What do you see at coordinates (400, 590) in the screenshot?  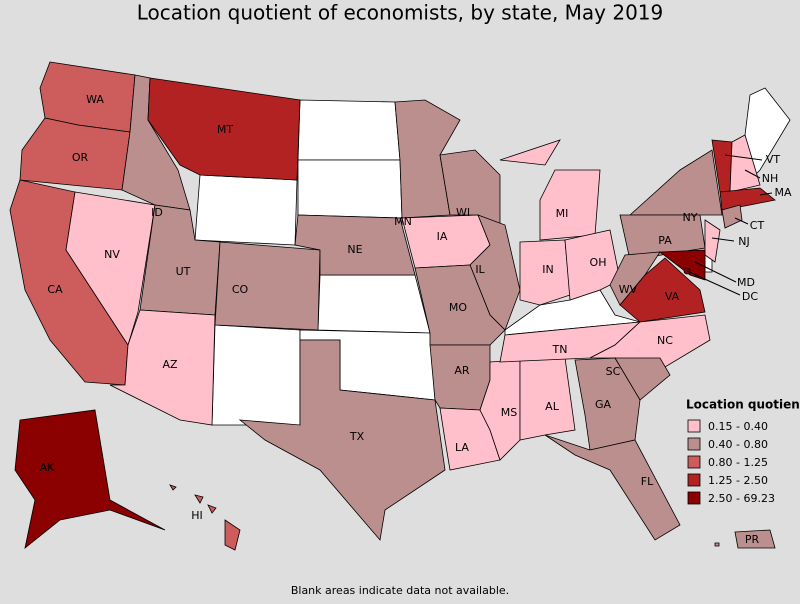 I see `footnote: Blank areas indicate data not available.` at bounding box center [400, 590].